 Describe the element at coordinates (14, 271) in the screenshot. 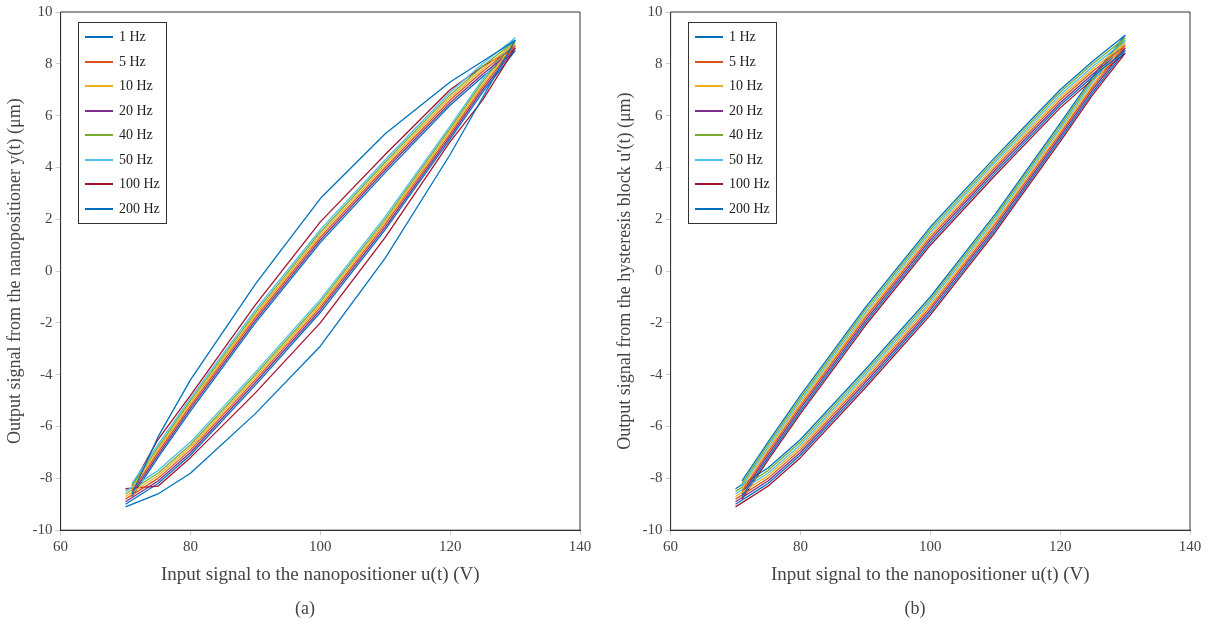

I see `y-axis-title: Output signal from the nanopositioner y(t) (μm)` at that location.